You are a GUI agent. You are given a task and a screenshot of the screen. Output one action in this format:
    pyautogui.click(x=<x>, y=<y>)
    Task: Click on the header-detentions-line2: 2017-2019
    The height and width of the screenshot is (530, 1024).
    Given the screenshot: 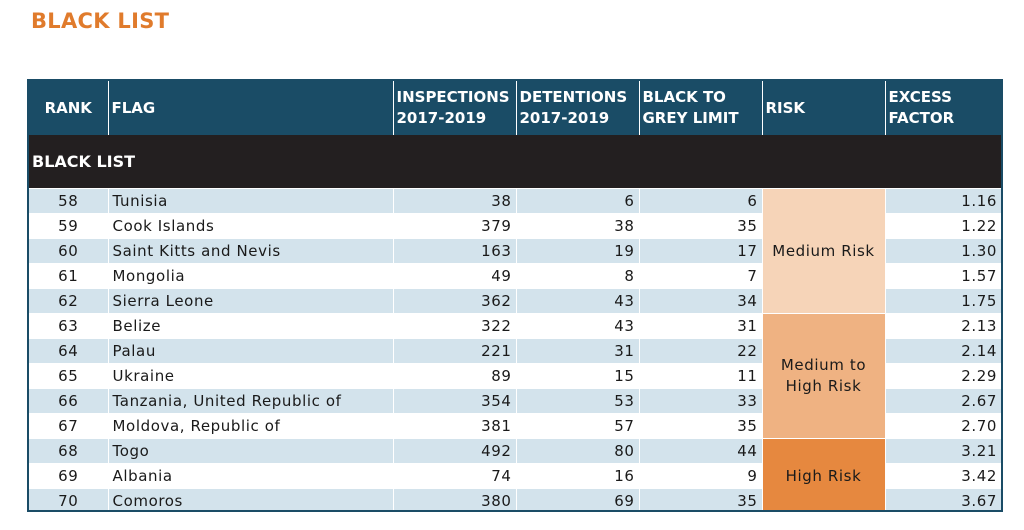 What is the action you would take?
    pyautogui.click(x=564, y=118)
    